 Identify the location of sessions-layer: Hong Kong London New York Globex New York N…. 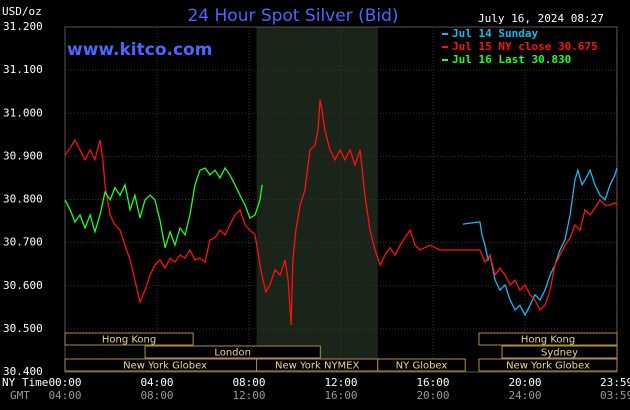
(341, 352).